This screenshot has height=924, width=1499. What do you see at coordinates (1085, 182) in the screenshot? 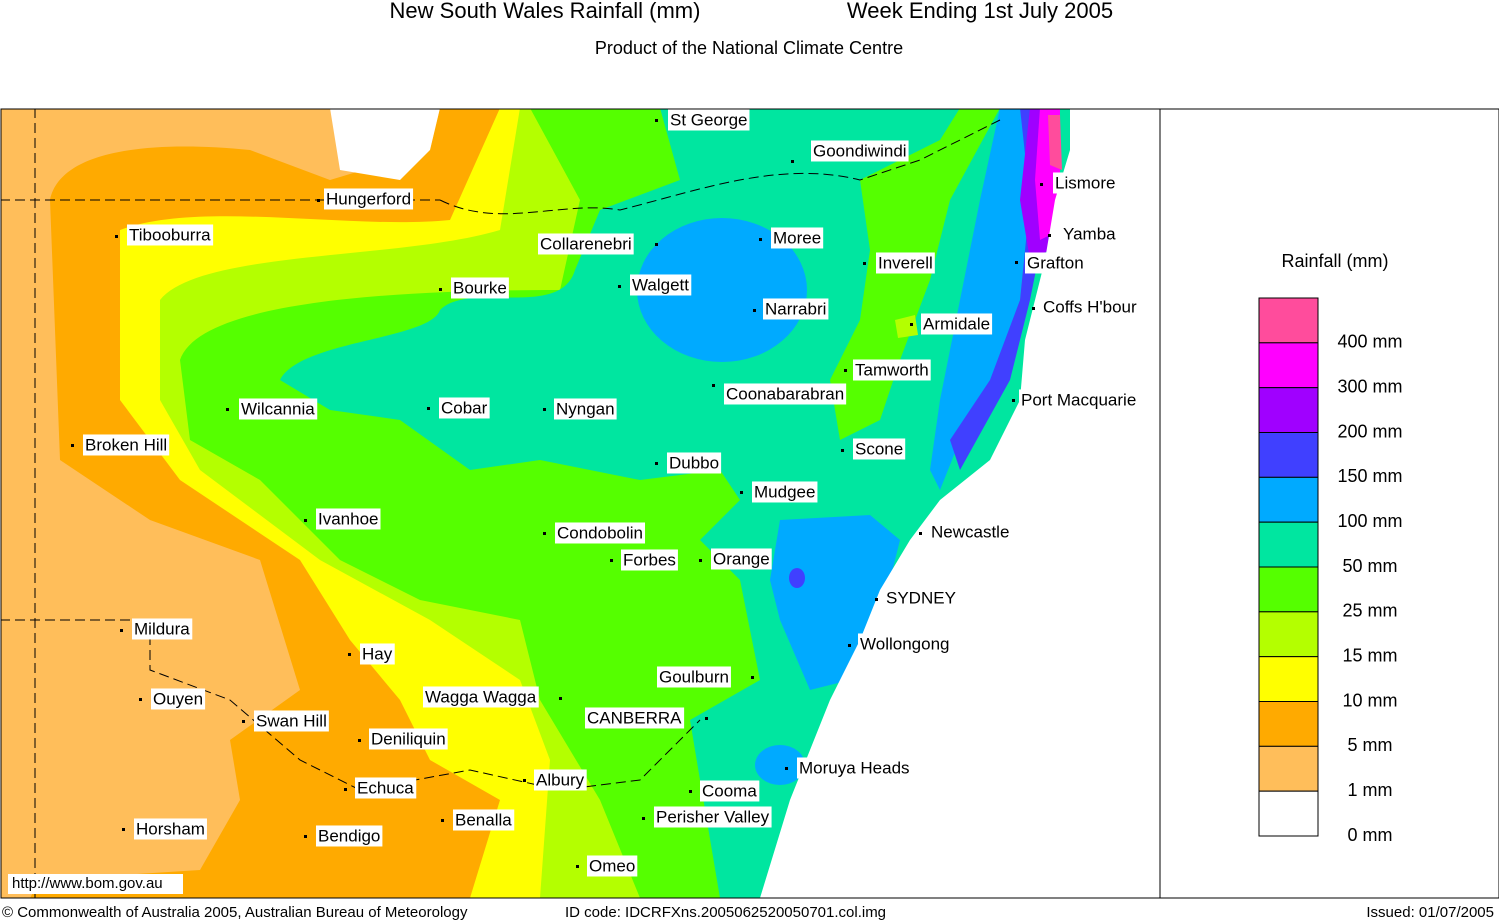
I see `town-label: Lismore` at bounding box center [1085, 182].